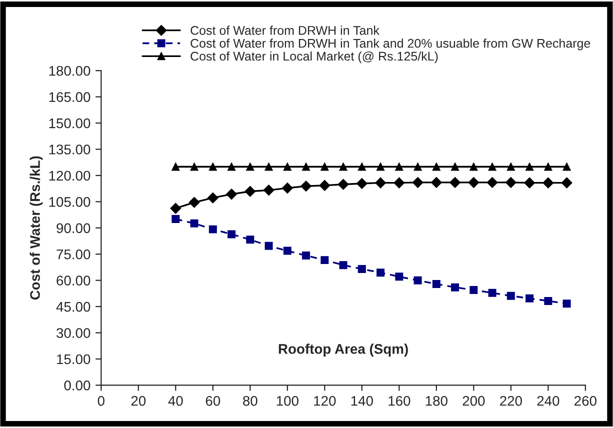 The height and width of the screenshot is (428, 613). What do you see at coordinates (473, 401) in the screenshot?
I see `x-tick-label: 200` at bounding box center [473, 401].